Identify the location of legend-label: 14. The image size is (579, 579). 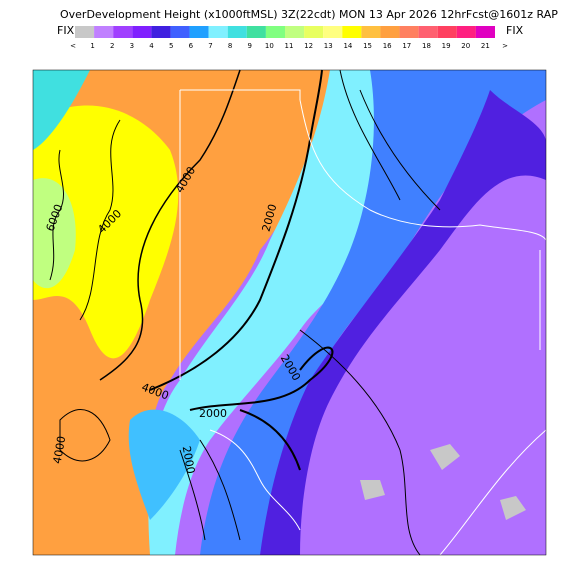
(347, 46).